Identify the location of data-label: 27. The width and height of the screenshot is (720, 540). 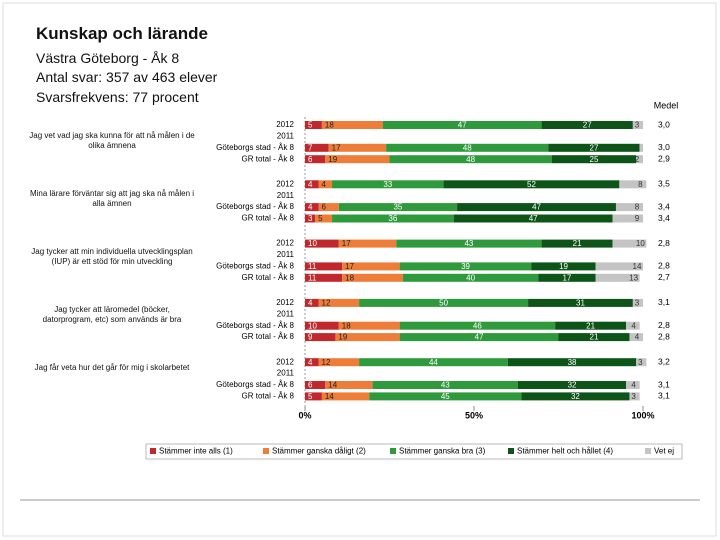
(594, 147).